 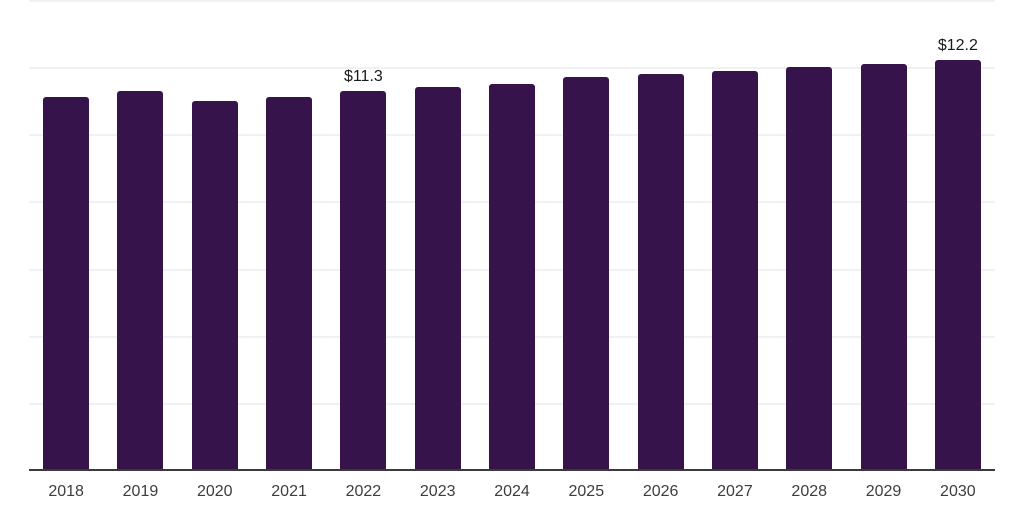 What do you see at coordinates (289, 491) in the screenshot?
I see `x-axis-label-2021: 2021` at bounding box center [289, 491].